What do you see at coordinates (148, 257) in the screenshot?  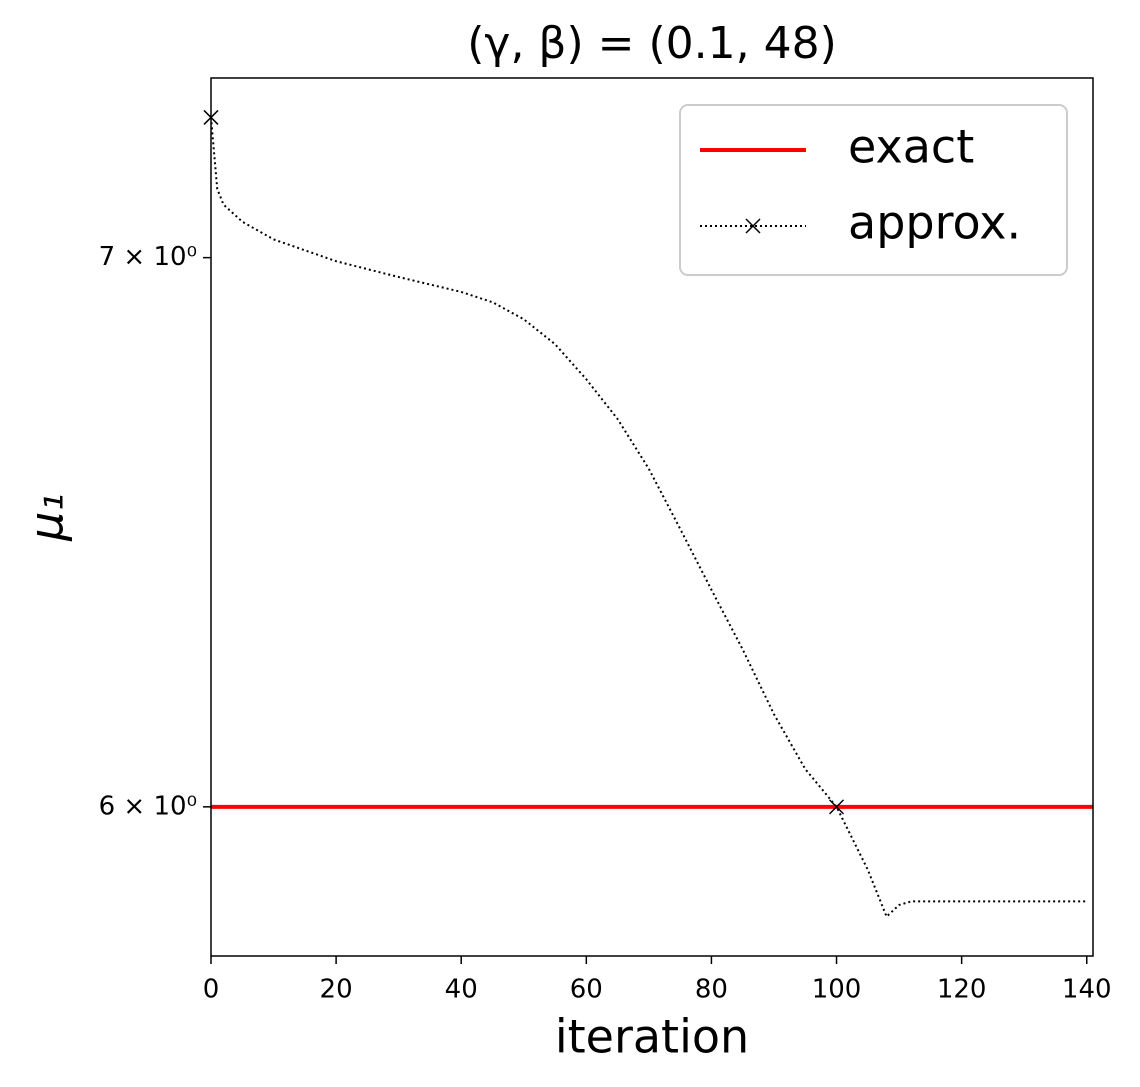 I see `y-tick-label: 7 × 10⁰` at bounding box center [148, 257].